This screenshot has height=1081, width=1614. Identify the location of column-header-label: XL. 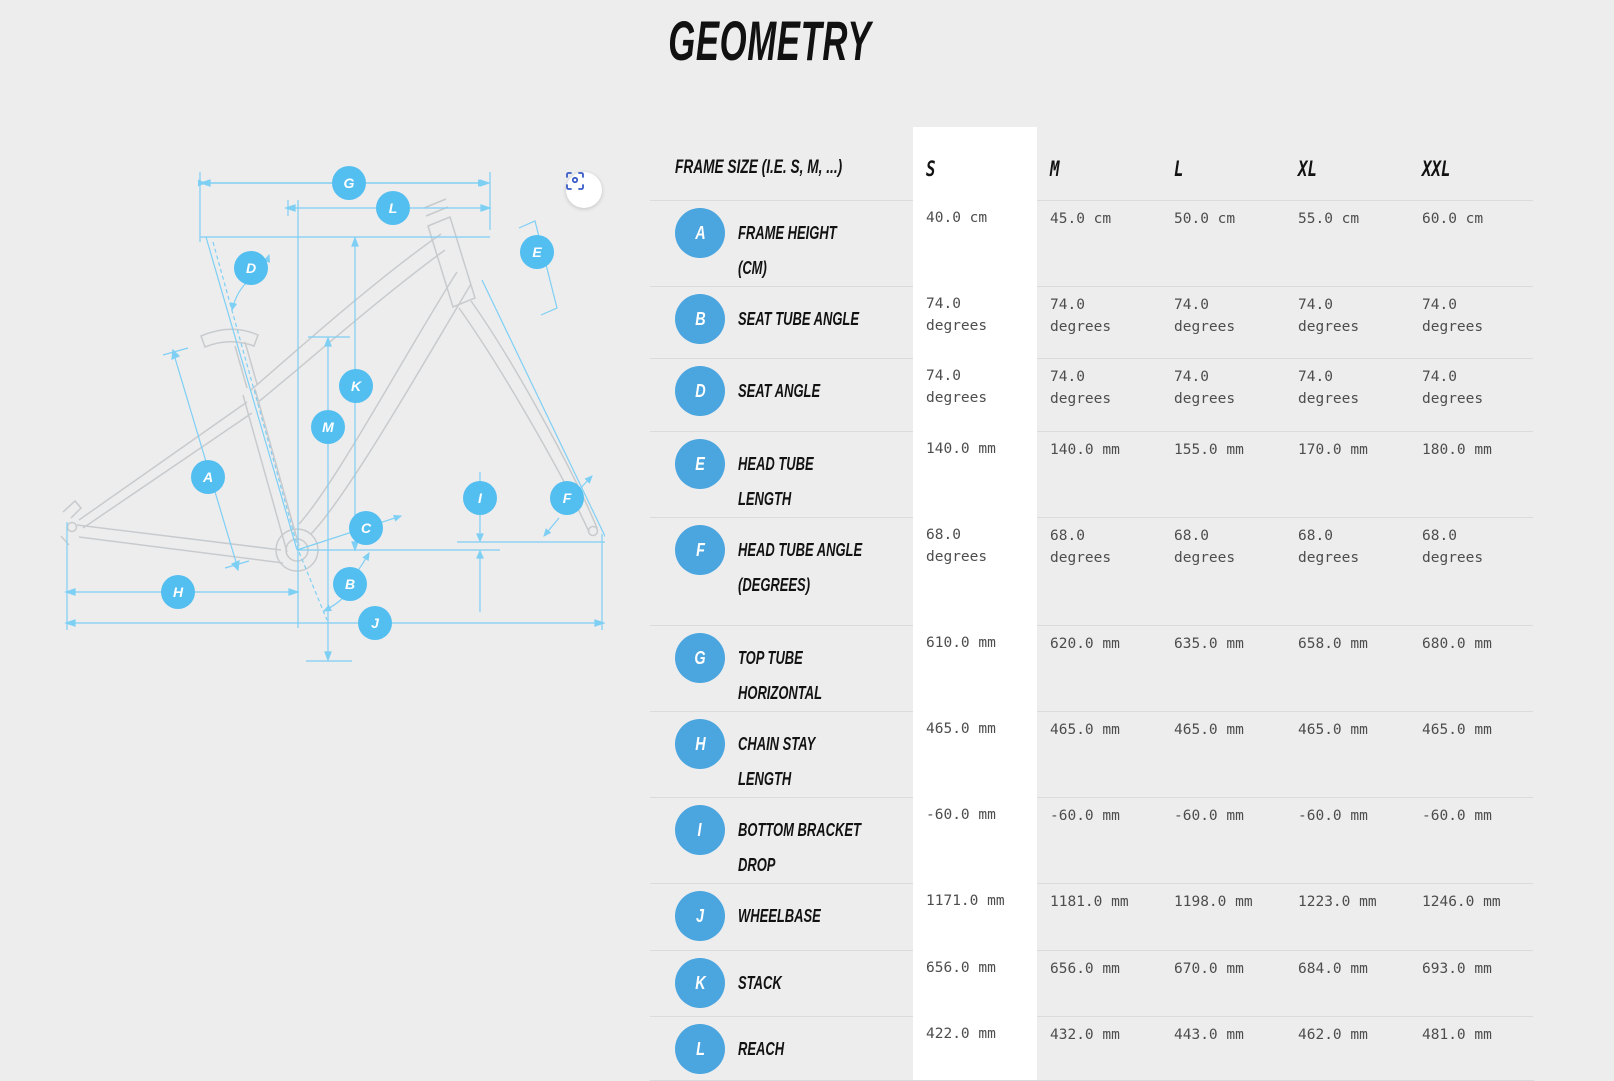
(1307, 169).